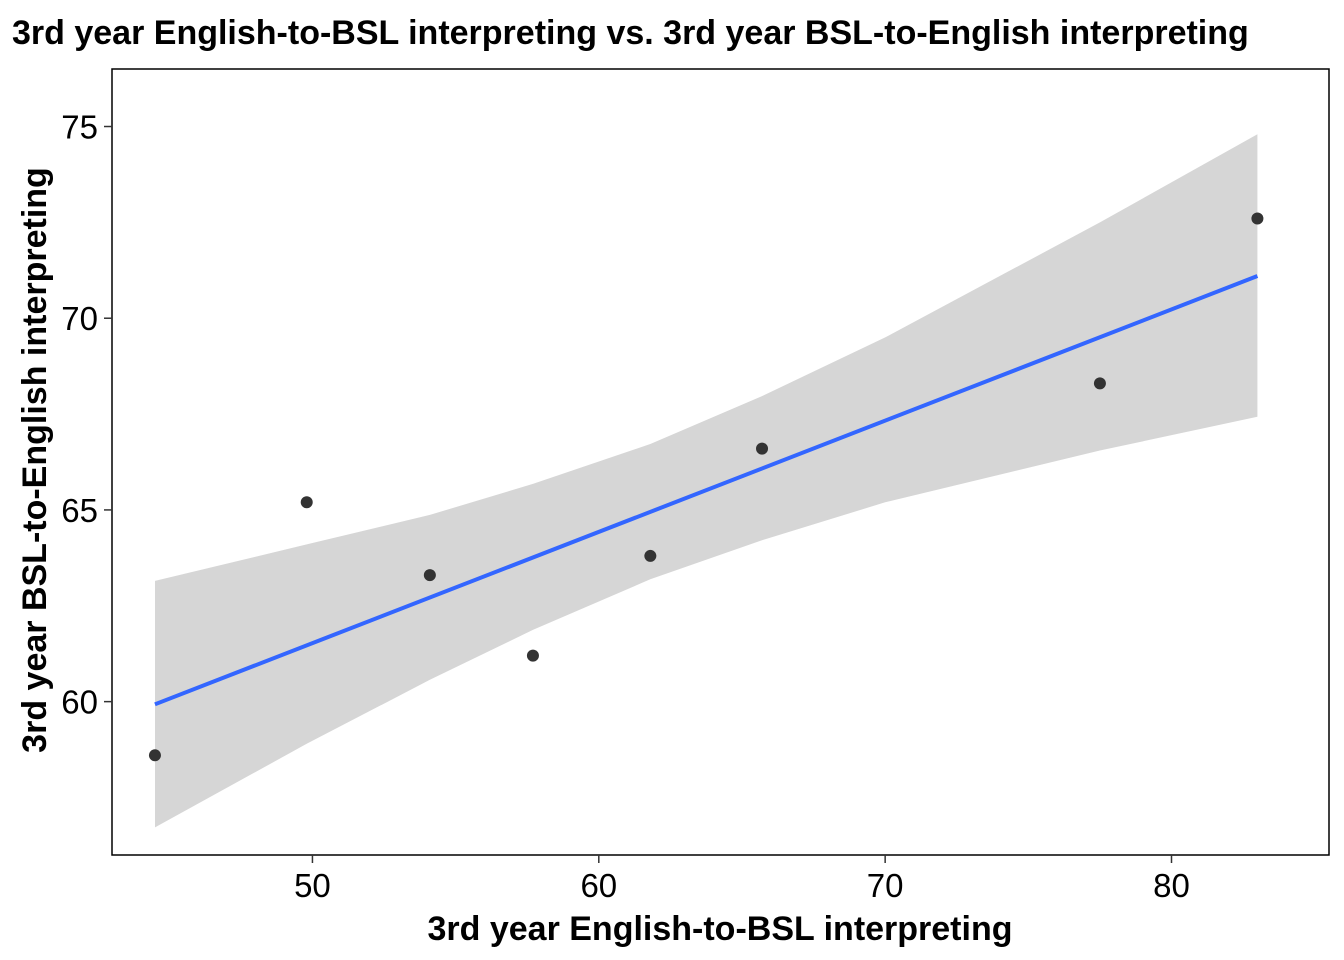  Describe the element at coordinates (1171, 885) in the screenshot. I see `x-tick-label: 80` at that location.